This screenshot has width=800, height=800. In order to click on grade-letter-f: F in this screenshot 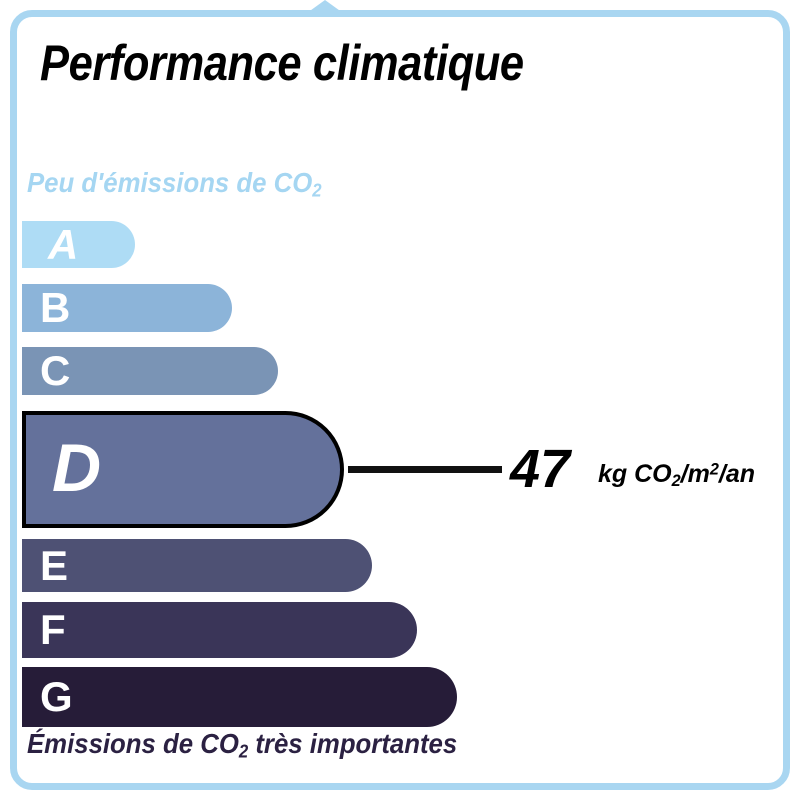, I will do `click(53, 629)`.